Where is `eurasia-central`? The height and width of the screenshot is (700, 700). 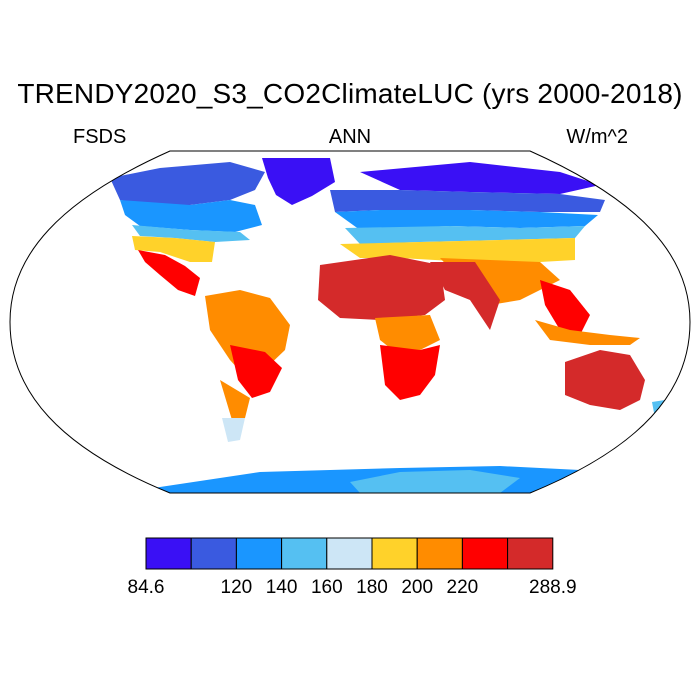 eurasia-central is located at coordinates (466, 220).